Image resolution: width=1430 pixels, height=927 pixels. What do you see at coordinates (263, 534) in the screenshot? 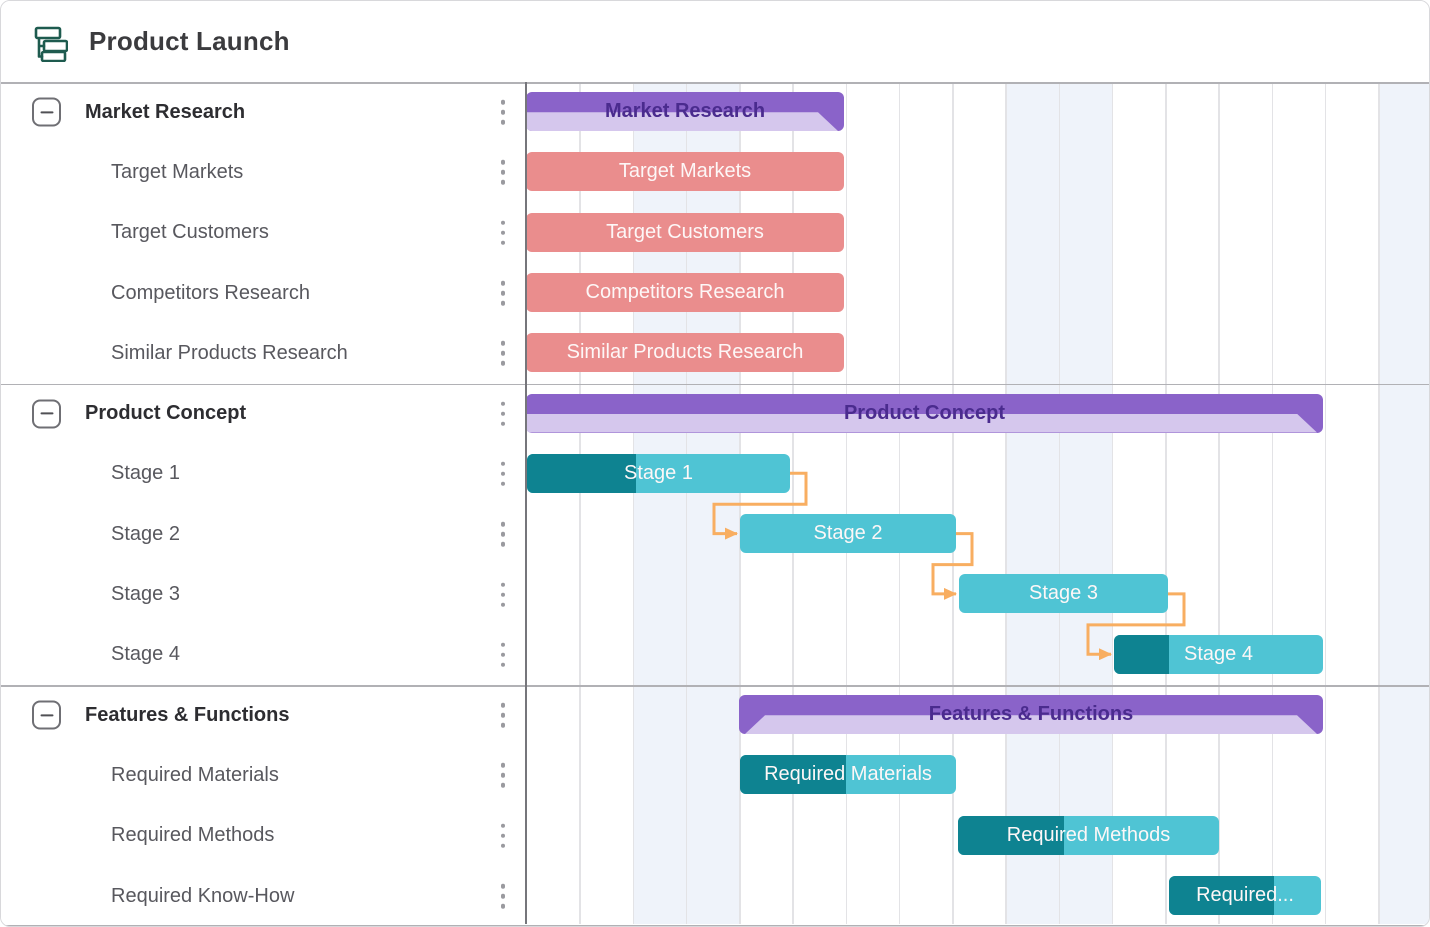
I see `task-row: Stage 2` at bounding box center [263, 534].